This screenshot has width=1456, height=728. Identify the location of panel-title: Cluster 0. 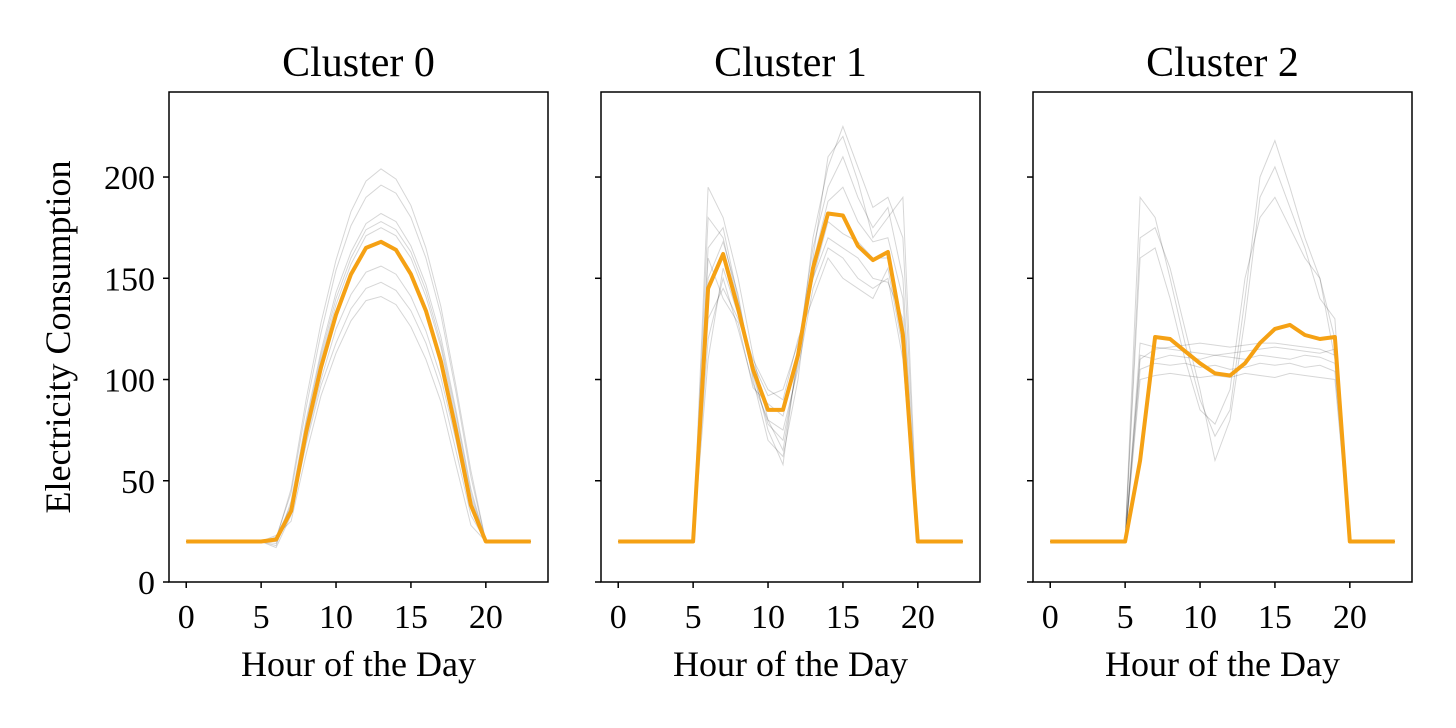
(358, 63).